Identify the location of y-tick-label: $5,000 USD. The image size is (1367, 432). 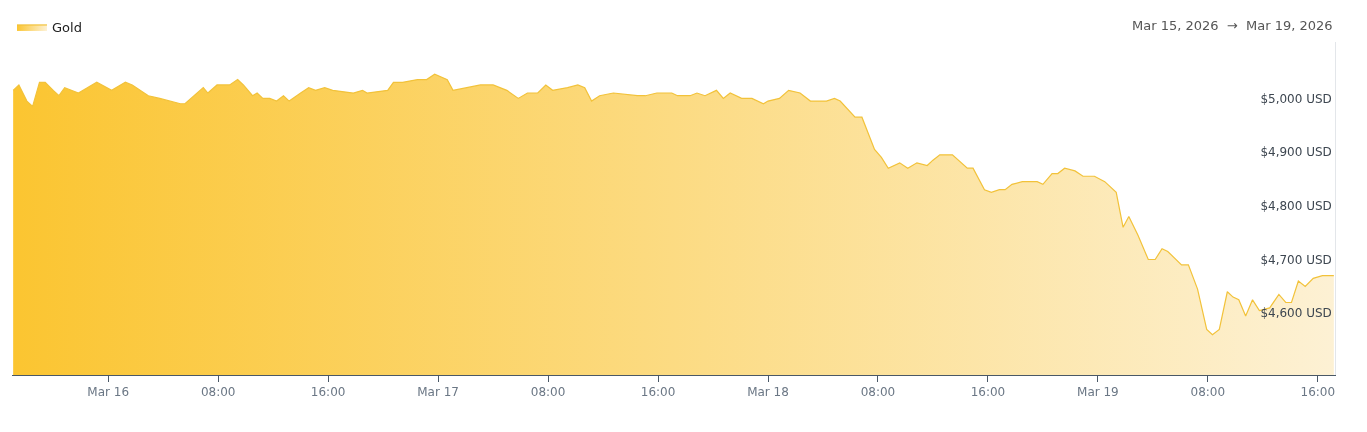
(1296, 98).